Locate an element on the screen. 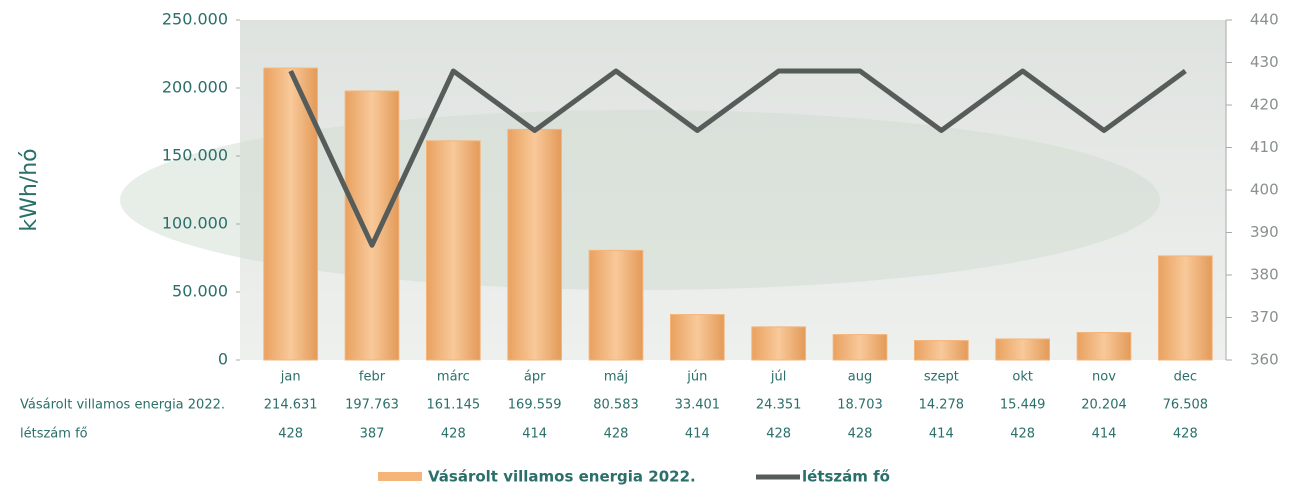 The width and height of the screenshot is (1296, 489). x-tick-label: máj is located at coordinates (616, 377).